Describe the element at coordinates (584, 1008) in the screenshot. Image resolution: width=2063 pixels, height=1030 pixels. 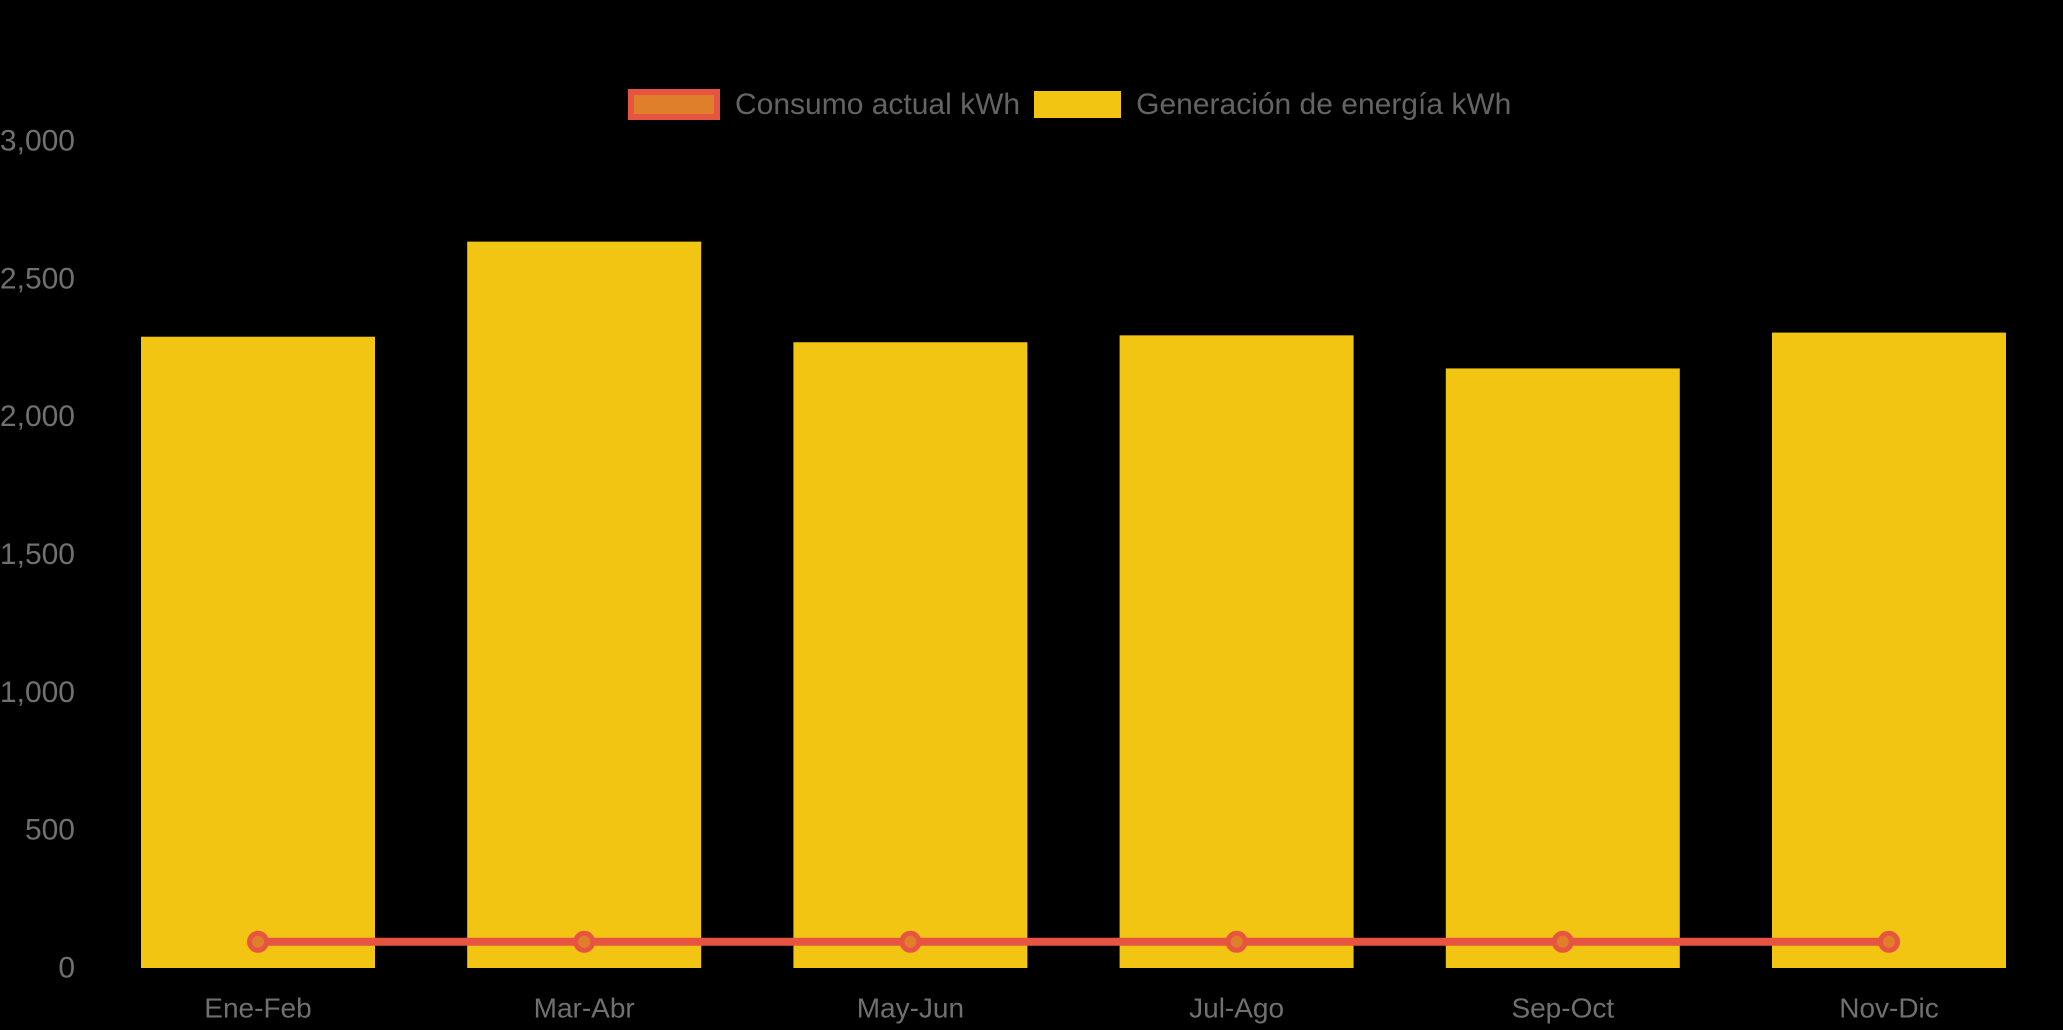
I see `x-axis-label-Mar-Abr: Mar-Abr` at that location.